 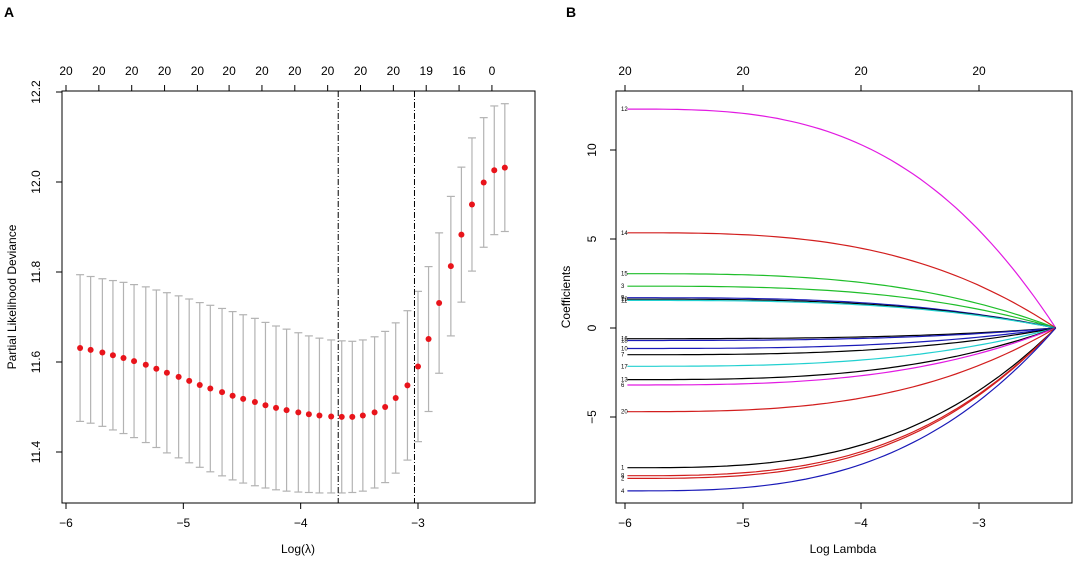 What do you see at coordinates (624, 349) in the screenshot?
I see `coef-label: 10` at bounding box center [624, 349].